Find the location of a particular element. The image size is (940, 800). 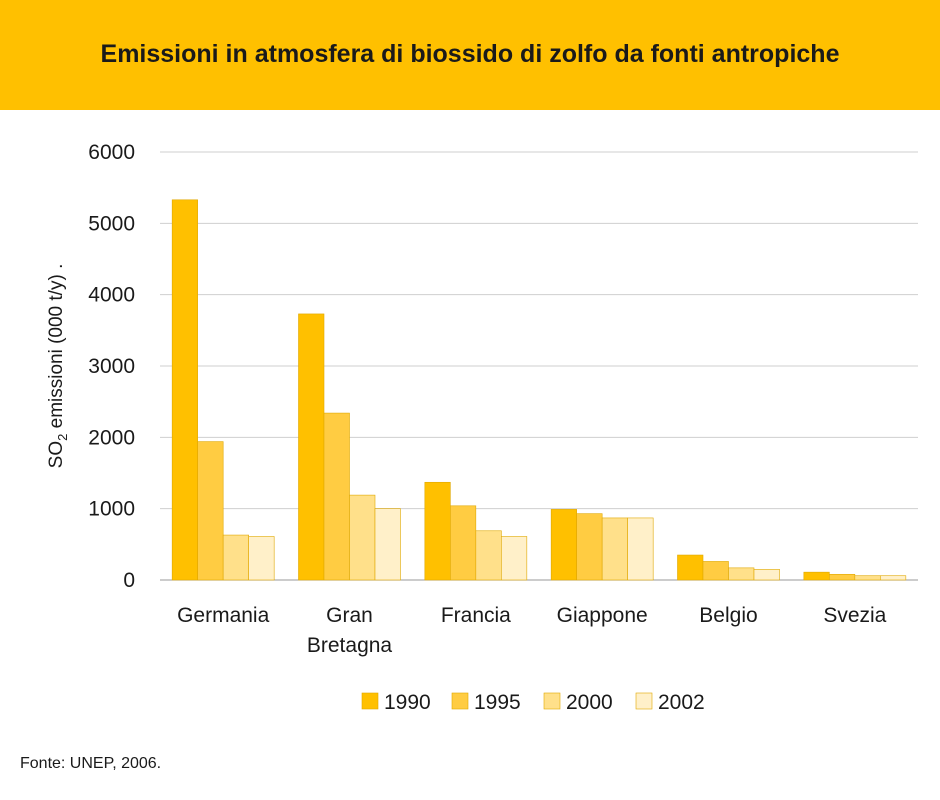

x-tick-label: Belgio is located at coordinates (728, 615).